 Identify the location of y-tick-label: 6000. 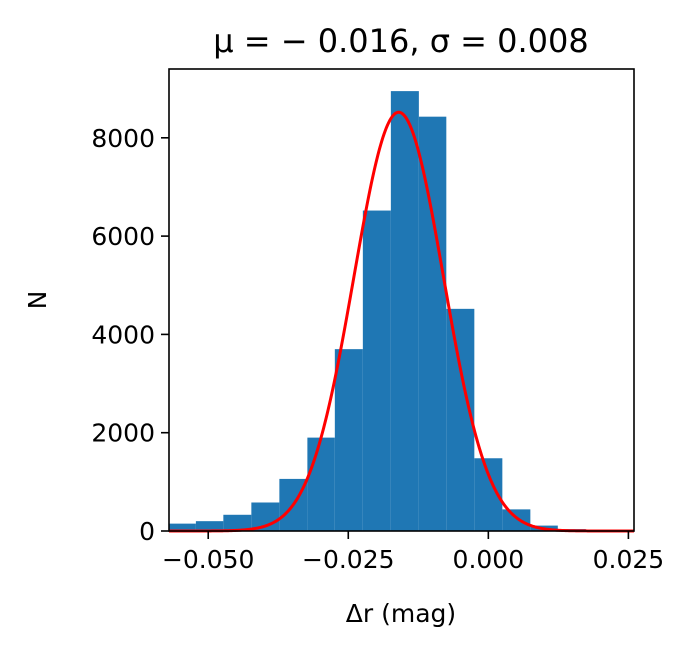
(123, 236).